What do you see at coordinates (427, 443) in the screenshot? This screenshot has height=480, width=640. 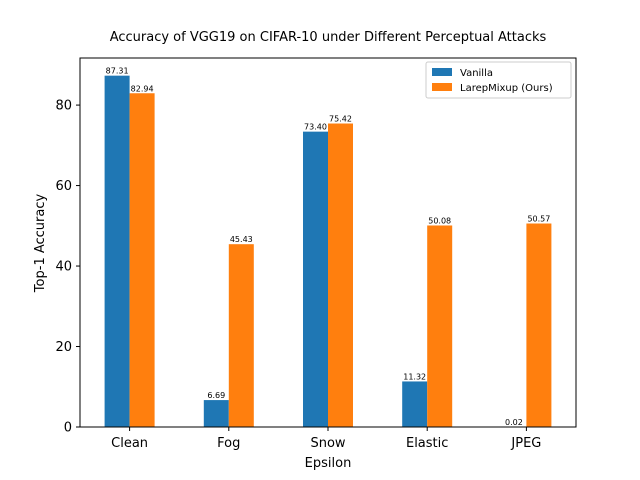 I see `x-tick-label-elastic: Elastic` at bounding box center [427, 443].